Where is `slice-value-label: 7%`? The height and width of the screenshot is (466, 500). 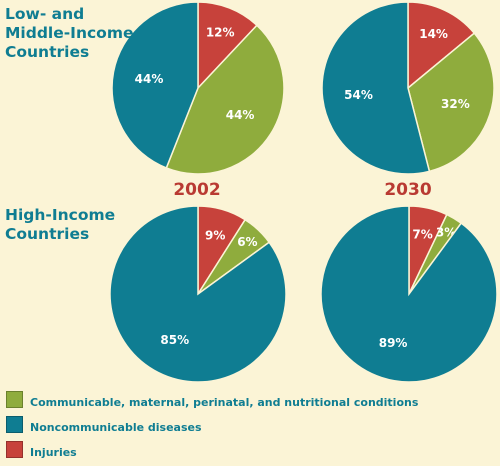 slice-value-label: 7% is located at coordinates (422, 234).